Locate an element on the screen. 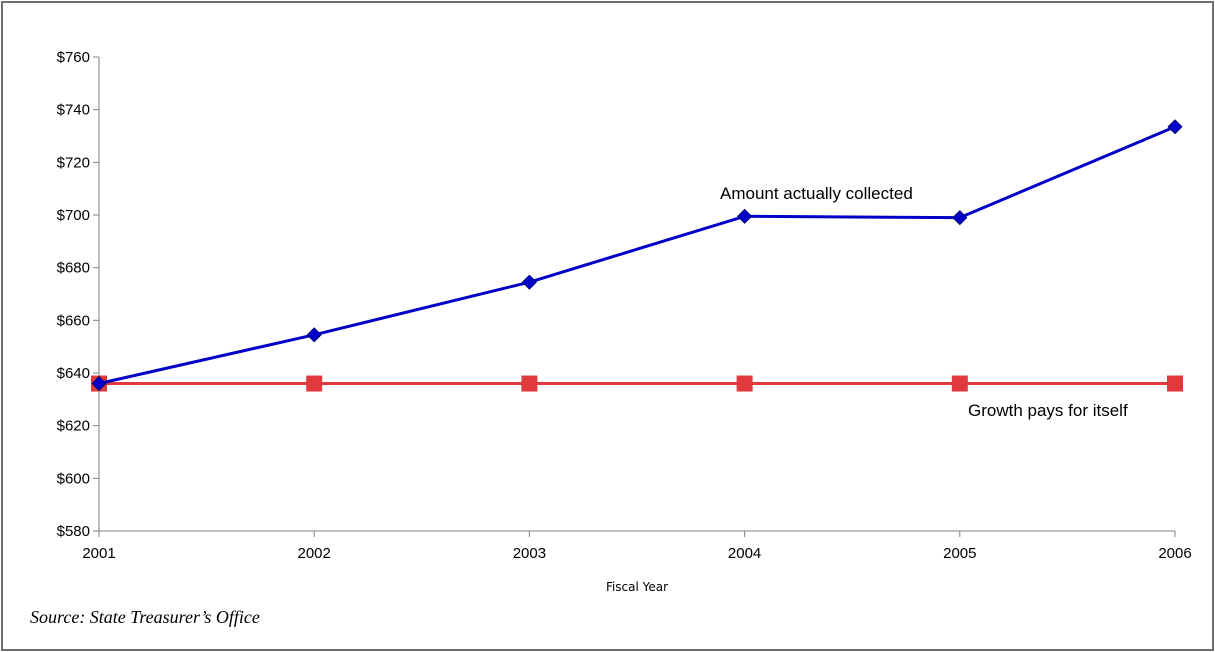  x-tick-label: 2005 is located at coordinates (959, 553).